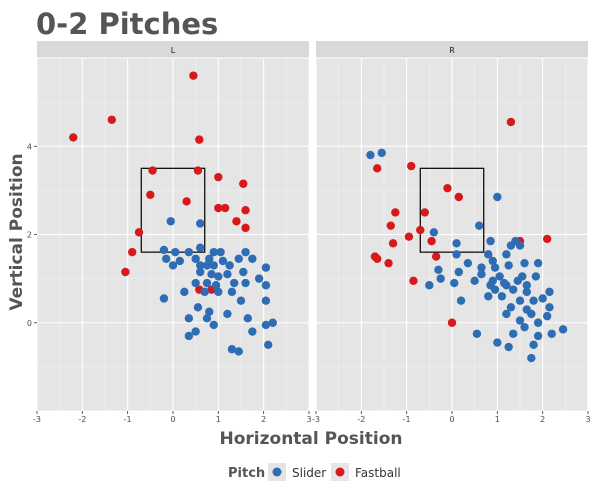 The image size is (595, 502). Describe the element at coordinates (246, 473) in the screenshot. I see `legend-title: Pitch` at that location.